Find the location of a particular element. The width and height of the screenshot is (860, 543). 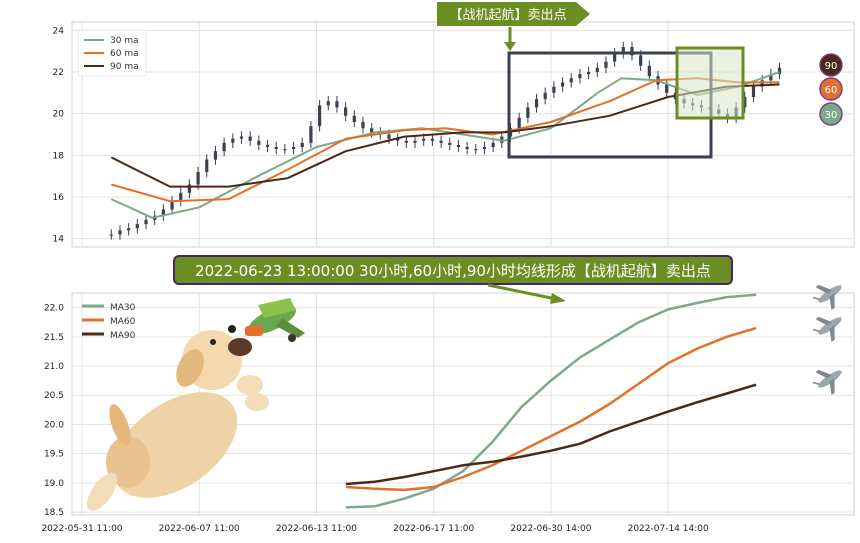

legend-label-ma90: MA90 is located at coordinates (123, 336).